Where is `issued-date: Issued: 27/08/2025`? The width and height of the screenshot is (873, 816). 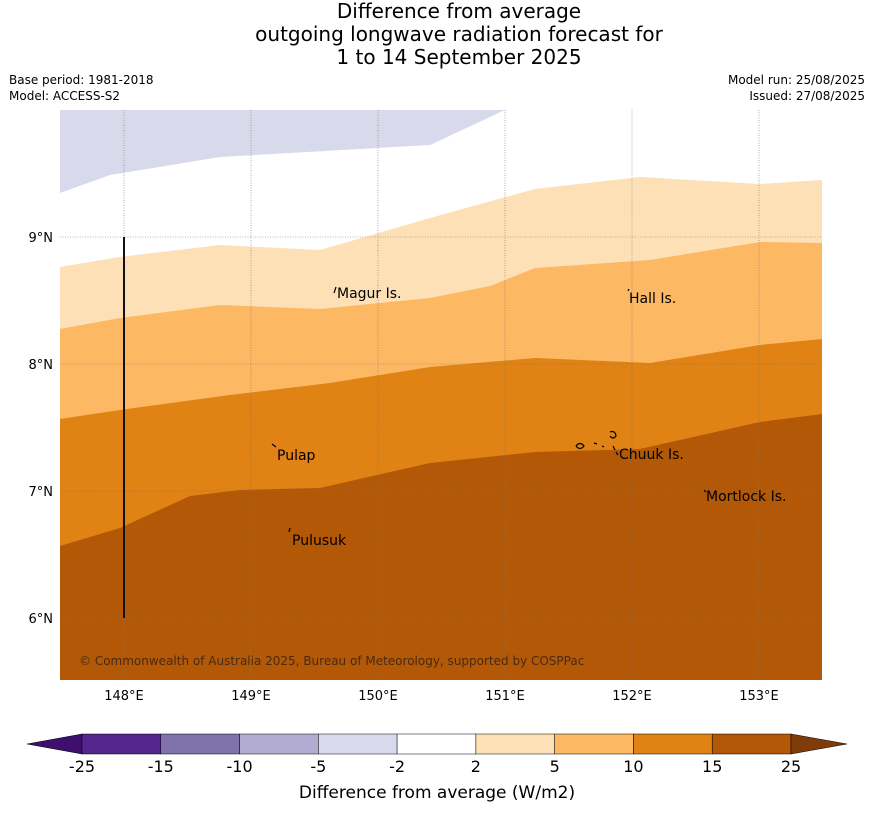
issued-date: Issued: 27/08/2025 is located at coordinates (807, 96).